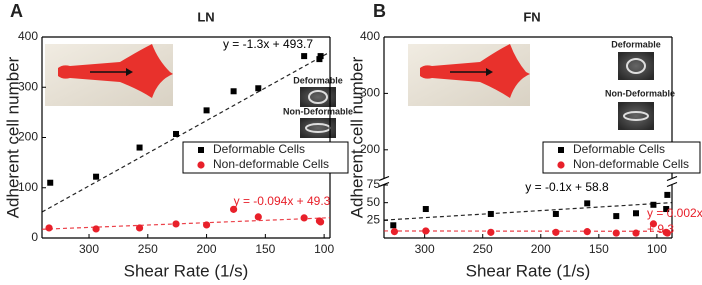  What do you see at coordinates (567, 187) in the screenshot?
I see `fit-equation: y = -0.1x + 58.8` at bounding box center [567, 187].